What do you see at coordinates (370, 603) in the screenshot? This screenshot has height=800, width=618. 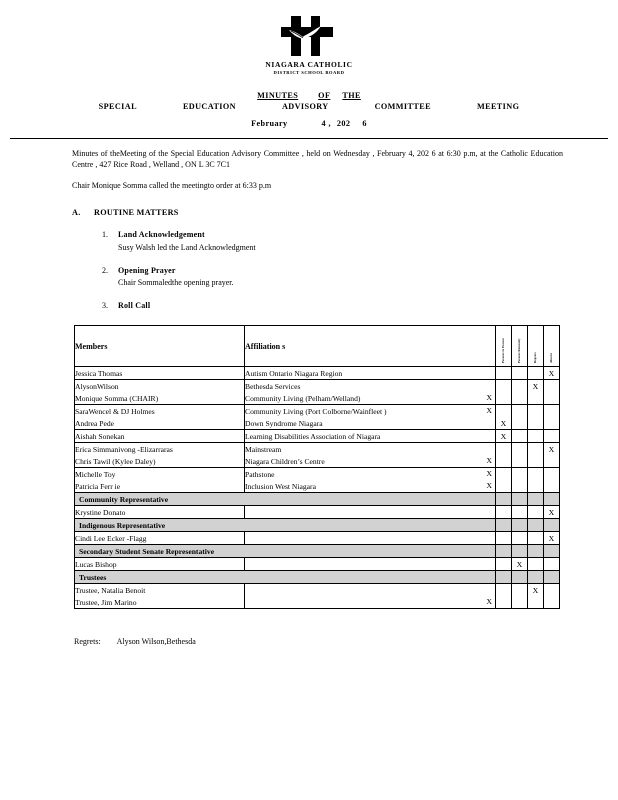 I see `affiliation-cell: X` at bounding box center [370, 603].